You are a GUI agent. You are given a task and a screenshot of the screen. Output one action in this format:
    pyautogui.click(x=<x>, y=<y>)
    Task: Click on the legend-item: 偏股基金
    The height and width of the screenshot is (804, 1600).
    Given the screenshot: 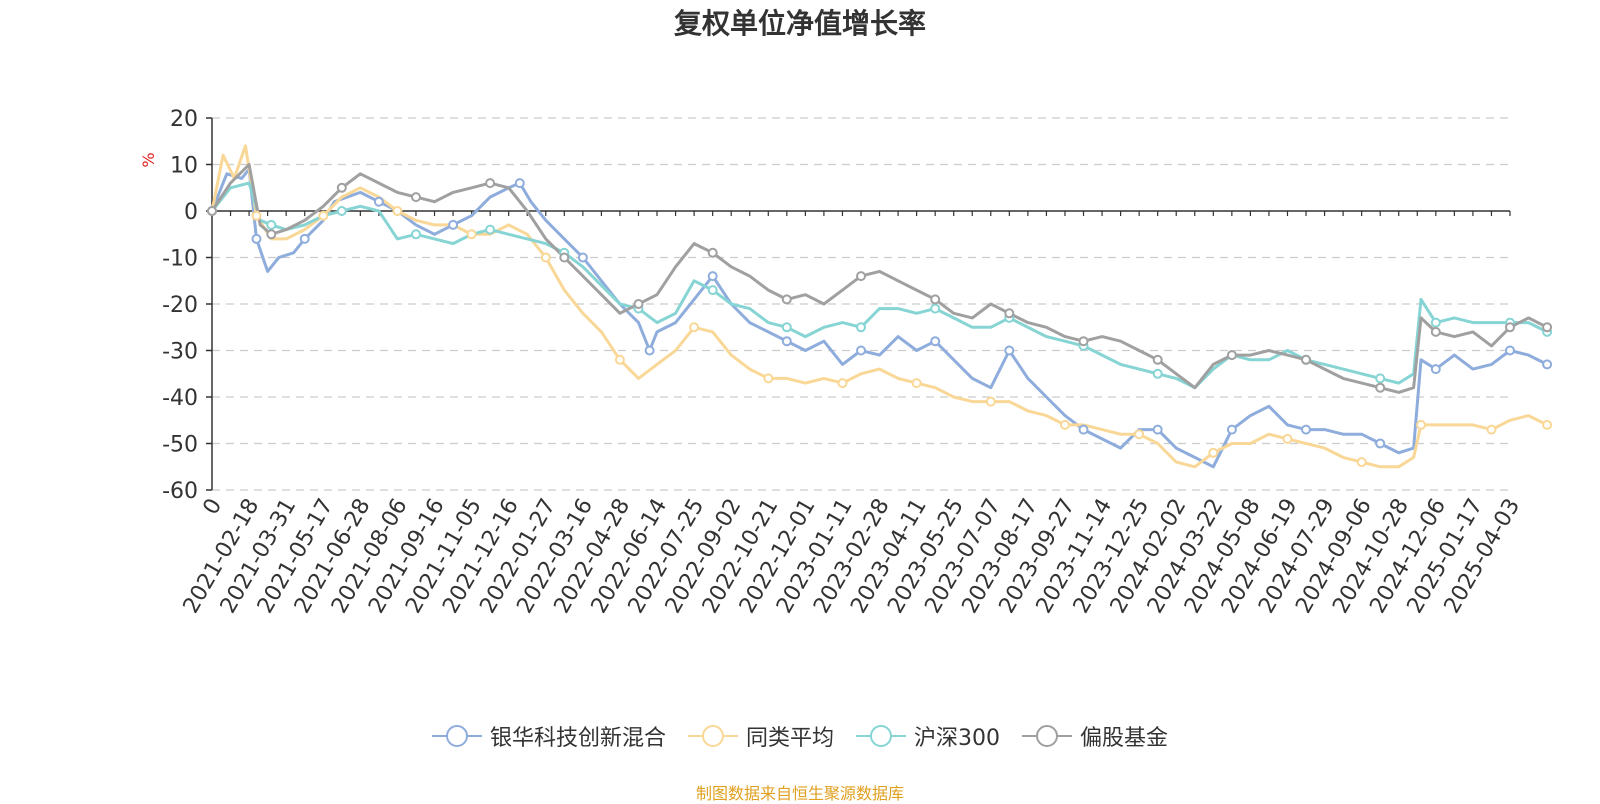 What is the action you would take?
    pyautogui.click(x=1095, y=736)
    